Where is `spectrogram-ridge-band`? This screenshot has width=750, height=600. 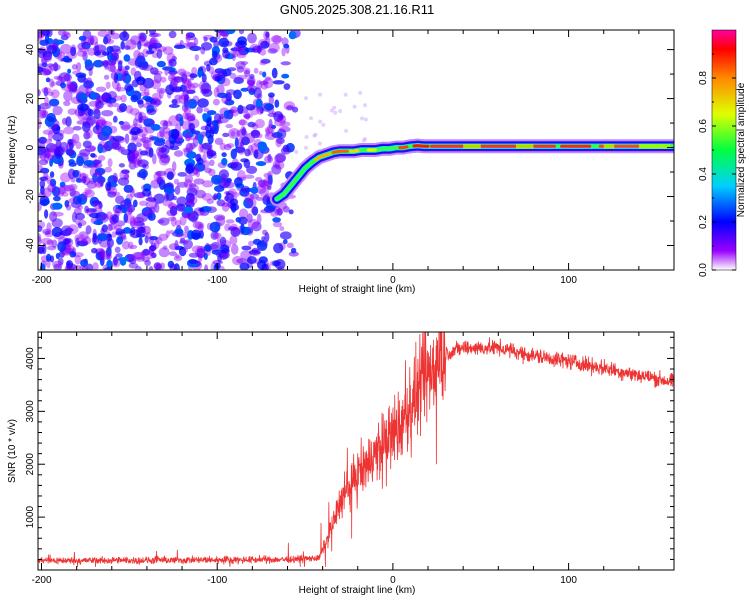 spectrogram-ridge-band is located at coordinates (474, 172).